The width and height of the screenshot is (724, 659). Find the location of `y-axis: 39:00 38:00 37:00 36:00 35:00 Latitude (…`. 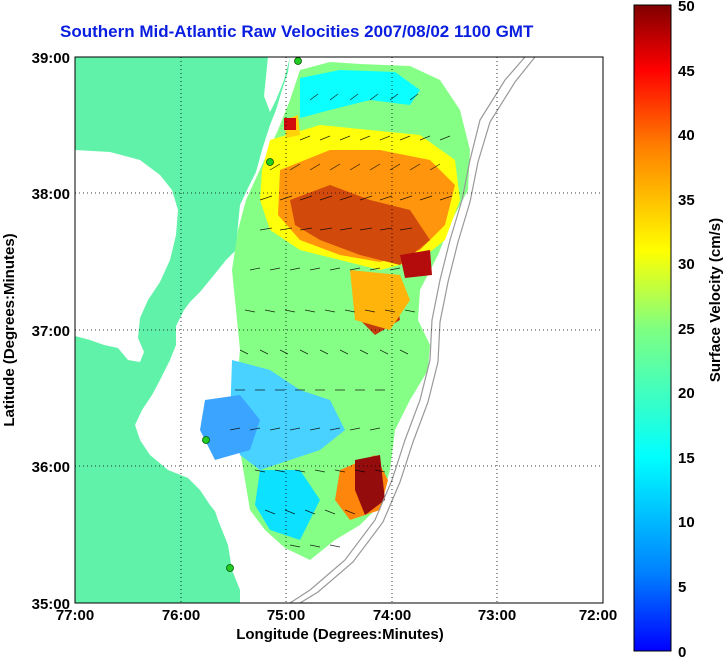

y-axis: 39:00 38:00 37:00 36:00 35:00 Latitude (… is located at coordinates (35, 331).